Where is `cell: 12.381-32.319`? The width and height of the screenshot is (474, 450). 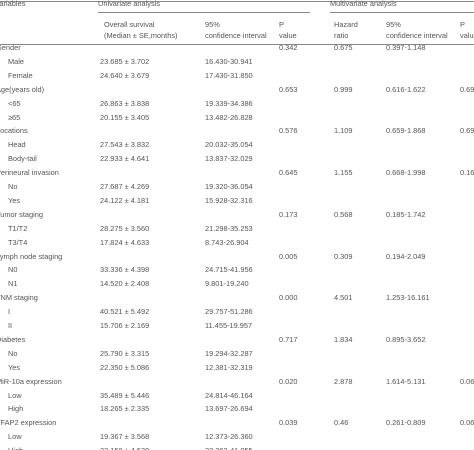 cell: 12.381-32.319 is located at coordinates (229, 367).